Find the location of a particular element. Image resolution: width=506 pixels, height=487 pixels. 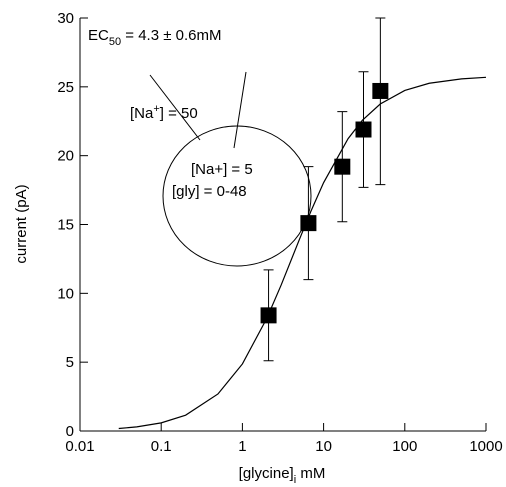

x-tick-label: 10 is located at coordinates (323, 446).